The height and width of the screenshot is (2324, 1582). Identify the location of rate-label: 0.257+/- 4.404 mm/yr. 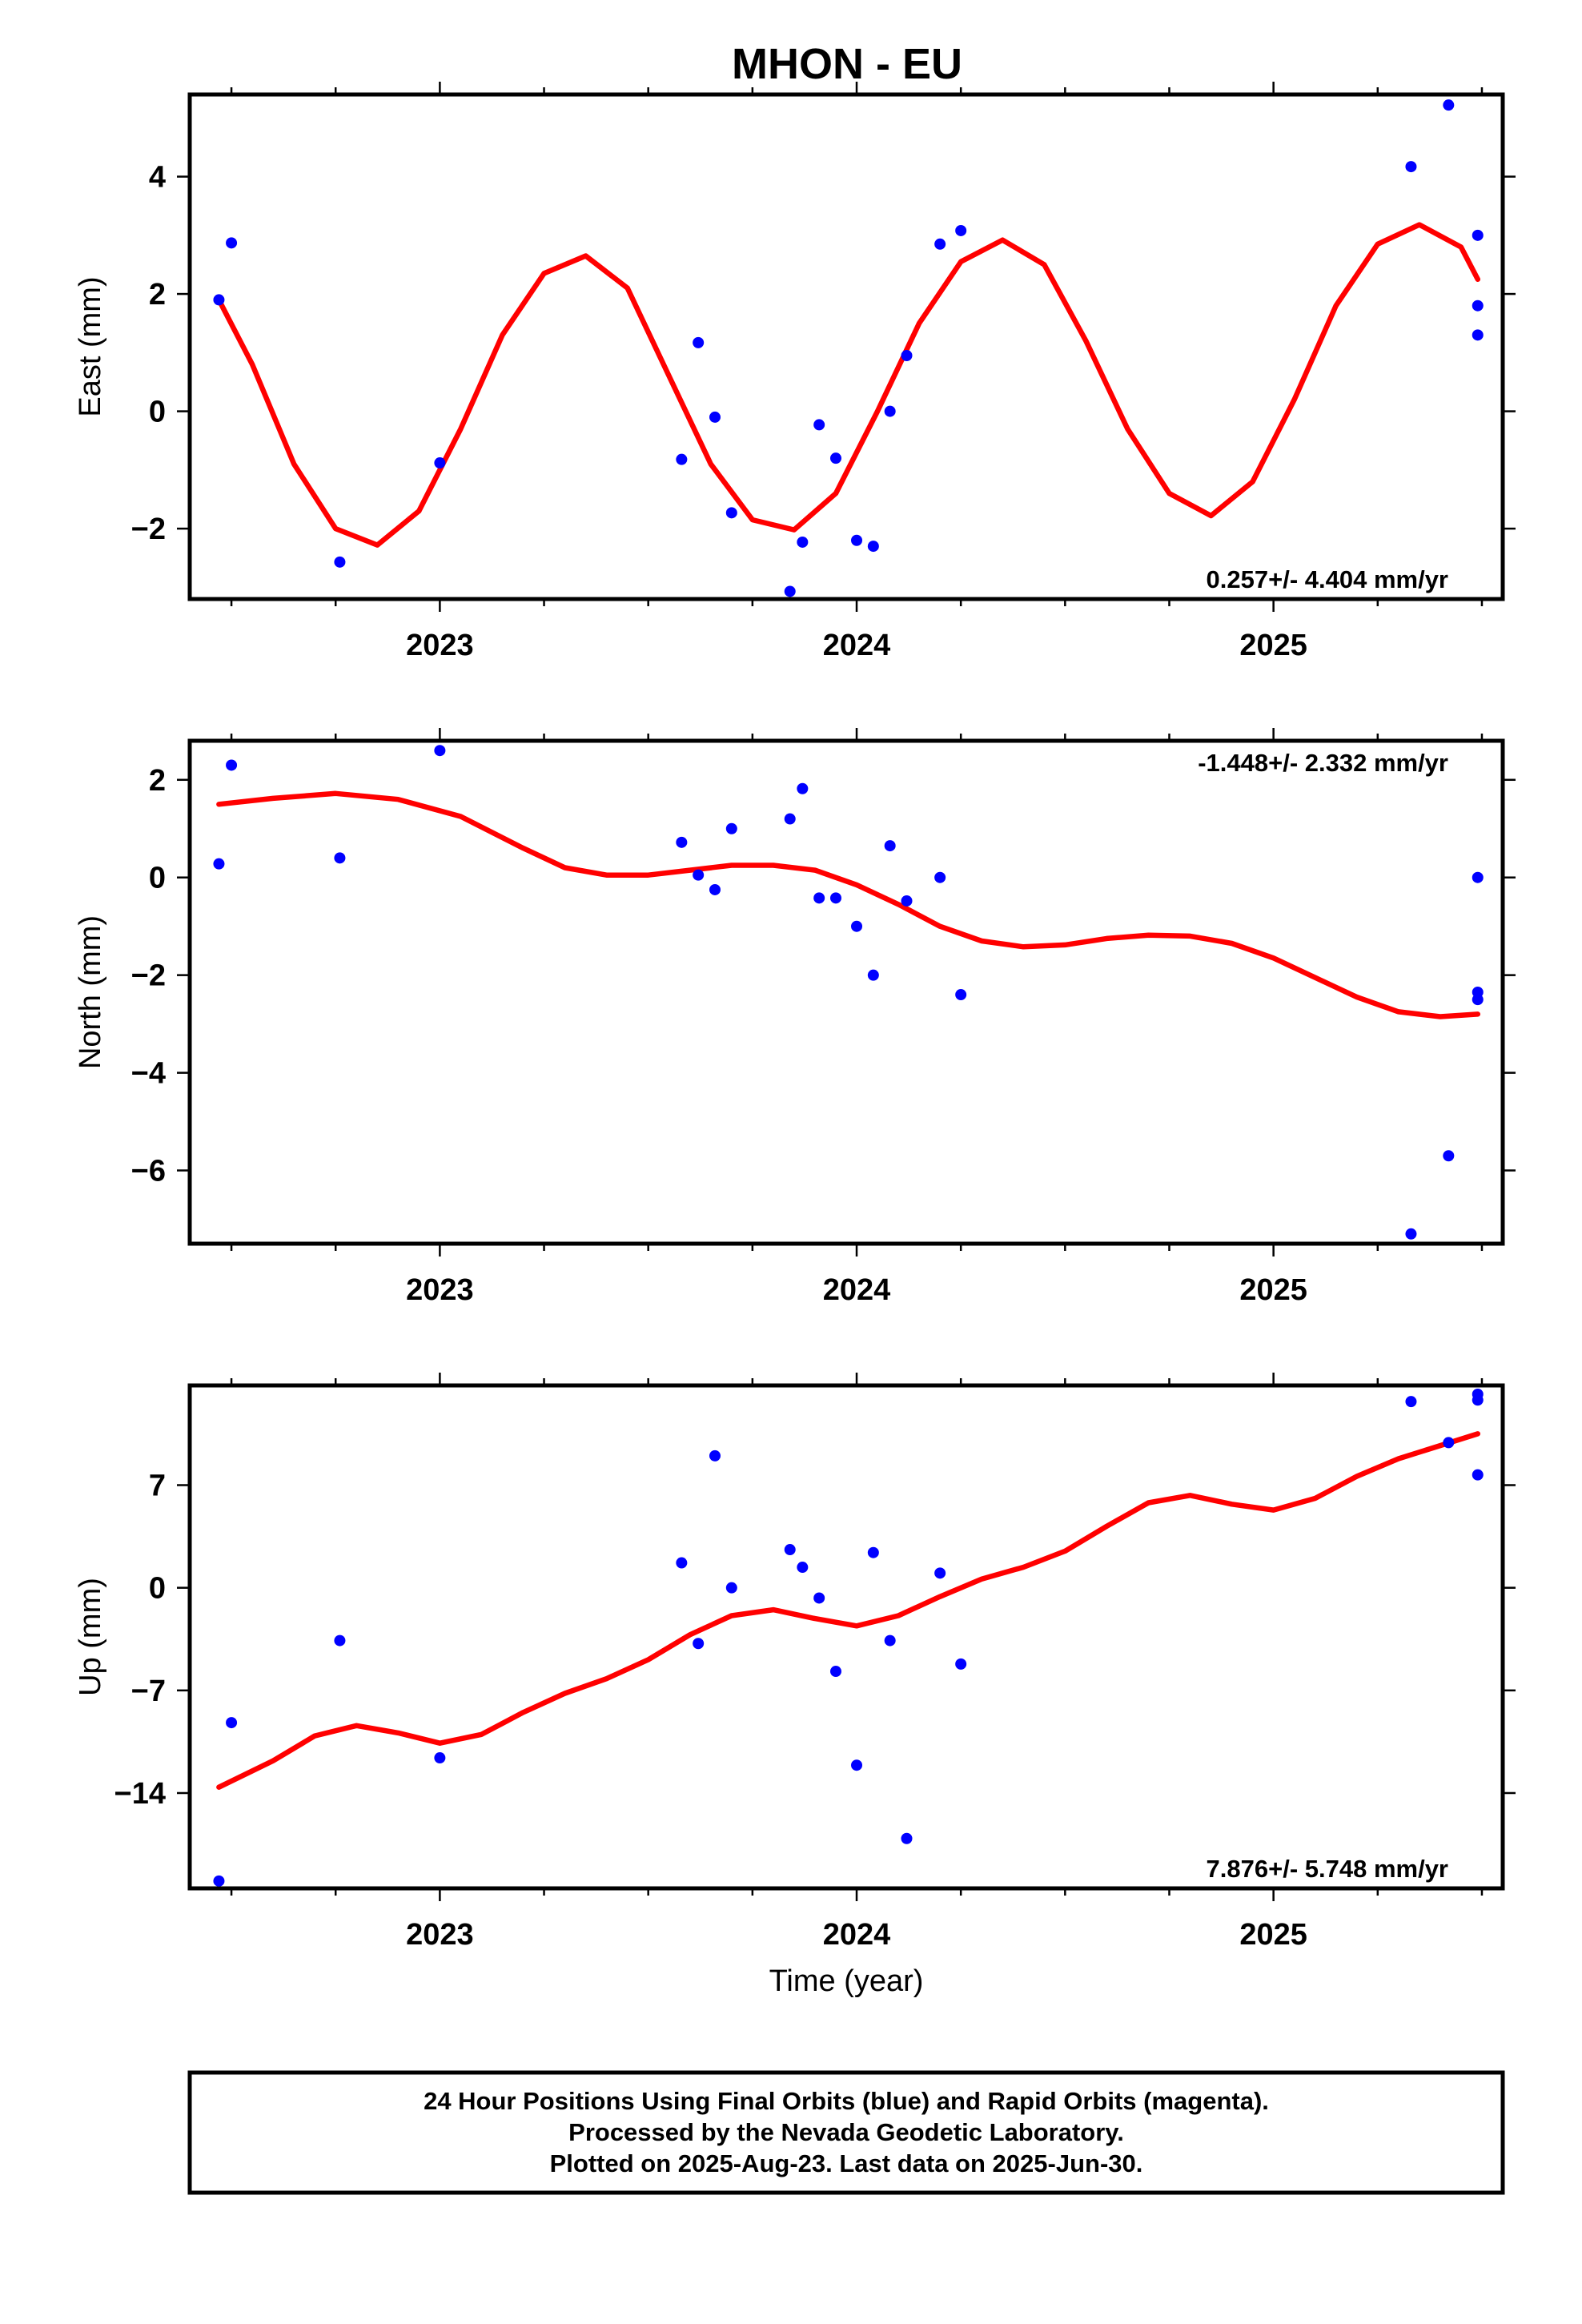
(1328, 579).